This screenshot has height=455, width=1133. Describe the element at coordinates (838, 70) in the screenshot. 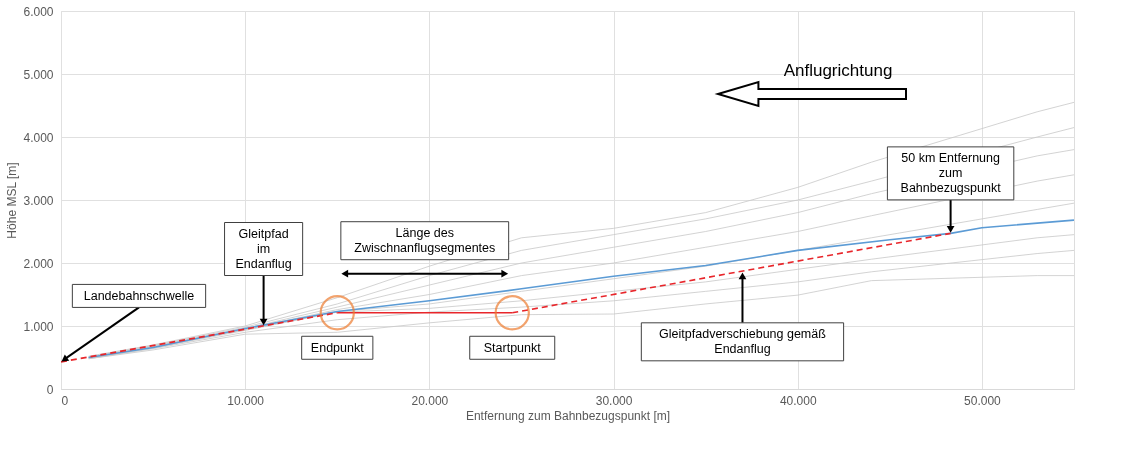

I see `annotation: Anflugrichtung` at that location.